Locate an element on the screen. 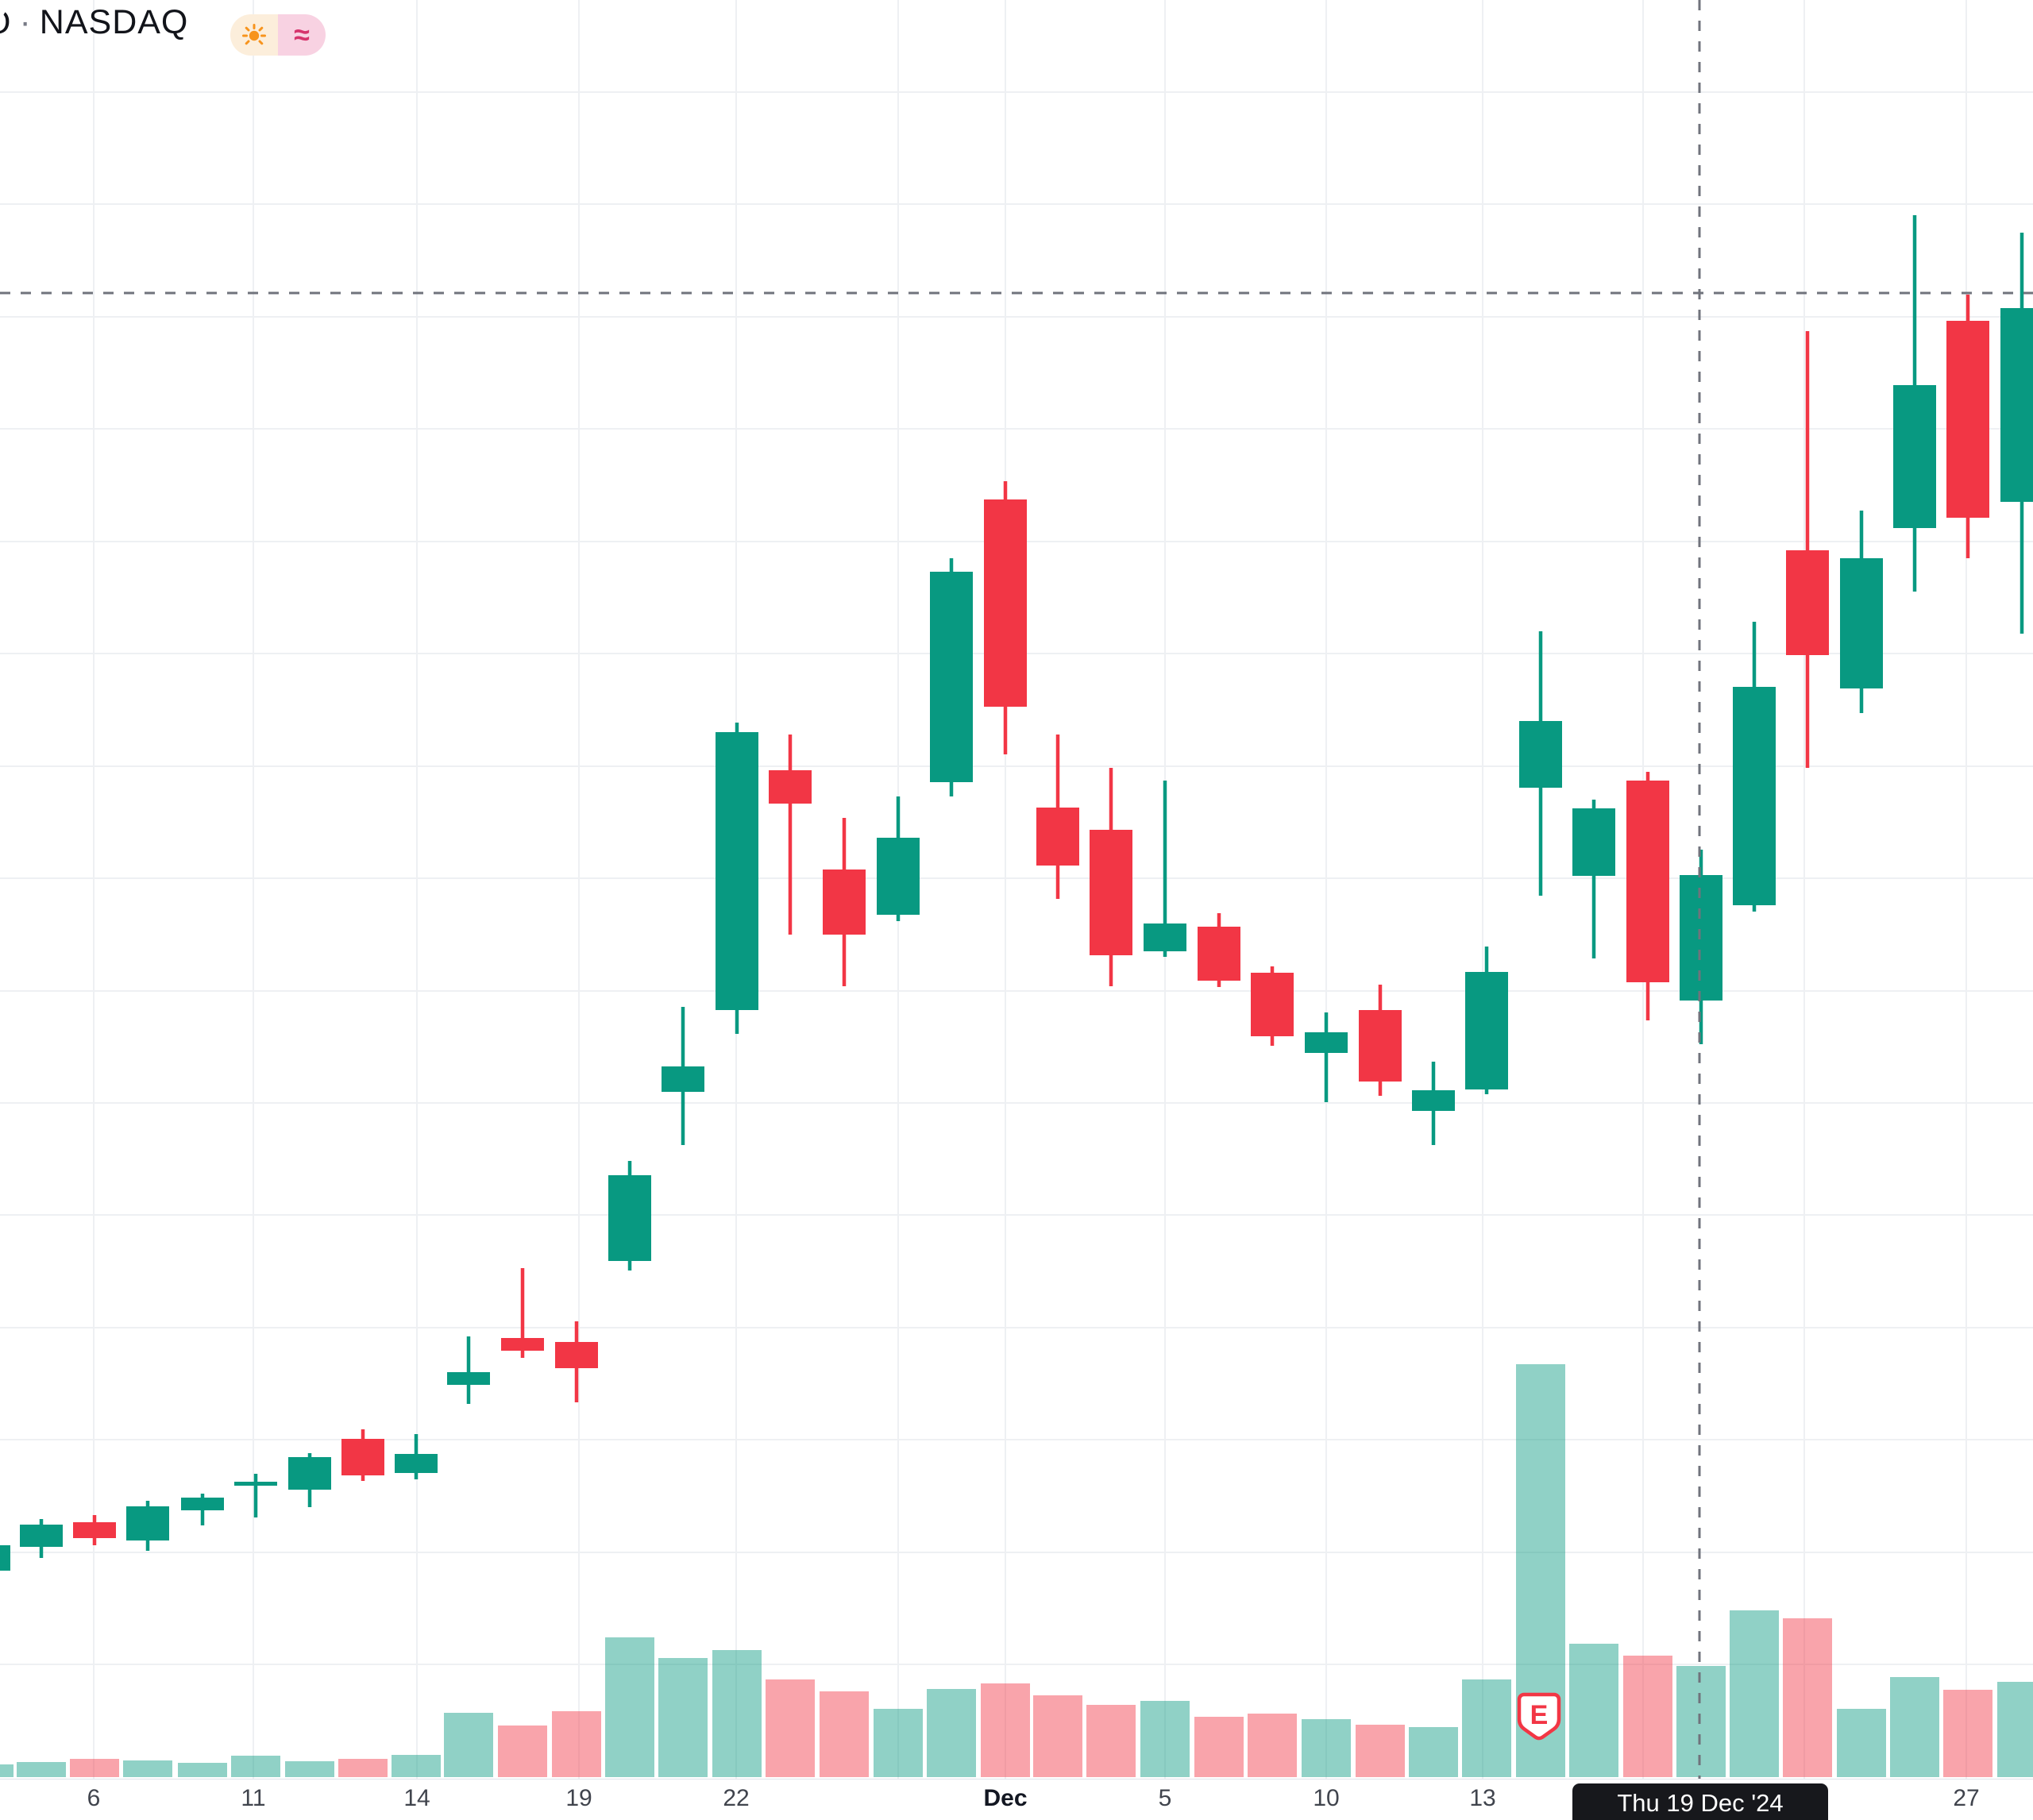 The width and height of the screenshot is (2033, 1820). ticker-partial: O is located at coordinates (6, 22).